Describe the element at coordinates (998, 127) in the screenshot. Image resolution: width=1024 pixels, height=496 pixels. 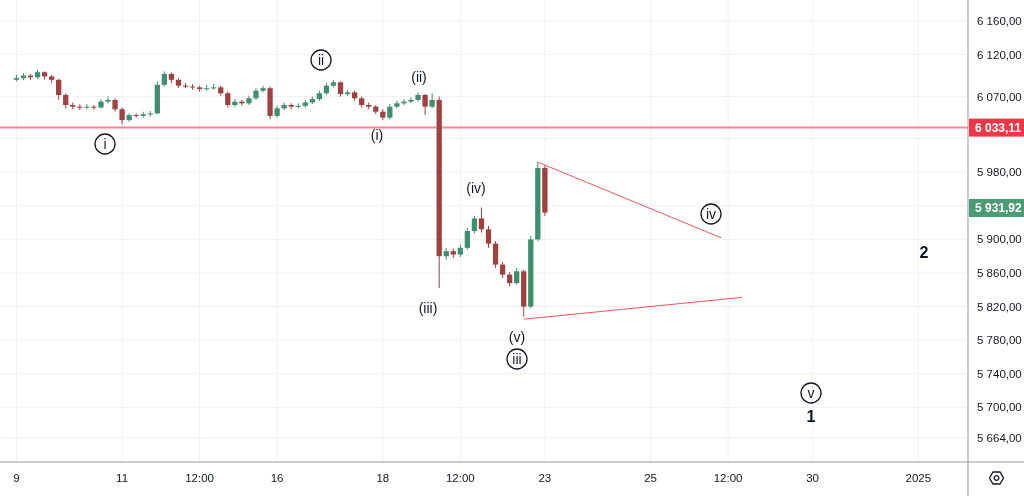
I see `ref-line-label: 6 033,11` at that location.